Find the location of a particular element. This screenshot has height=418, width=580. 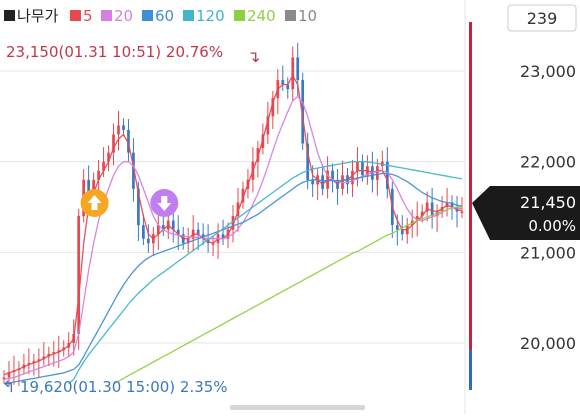

counter-badge-text: 239 is located at coordinates (542, 18).